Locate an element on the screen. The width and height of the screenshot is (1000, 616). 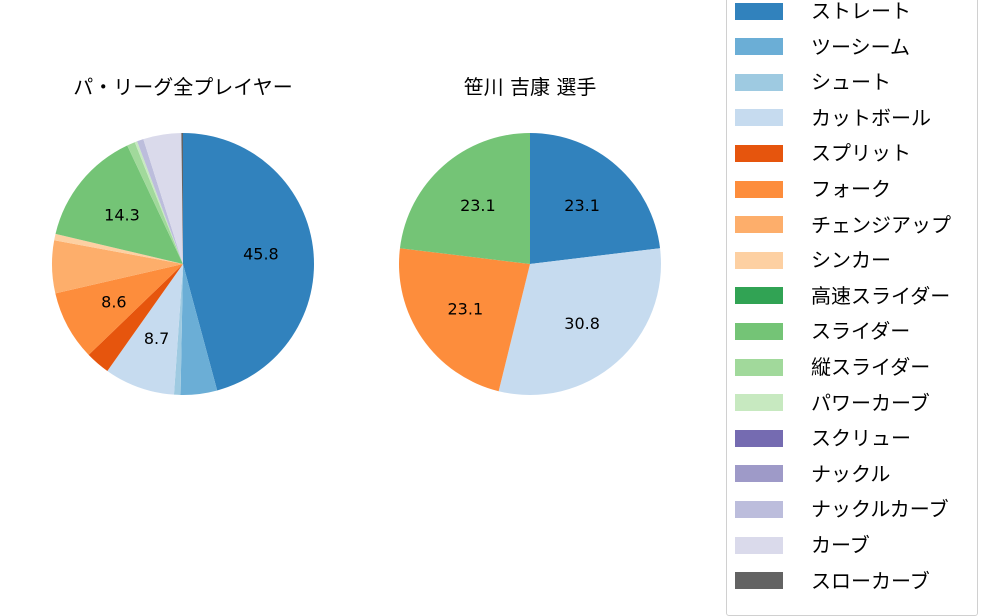
legend-item: スローカーブ is located at coordinates (832, 581).